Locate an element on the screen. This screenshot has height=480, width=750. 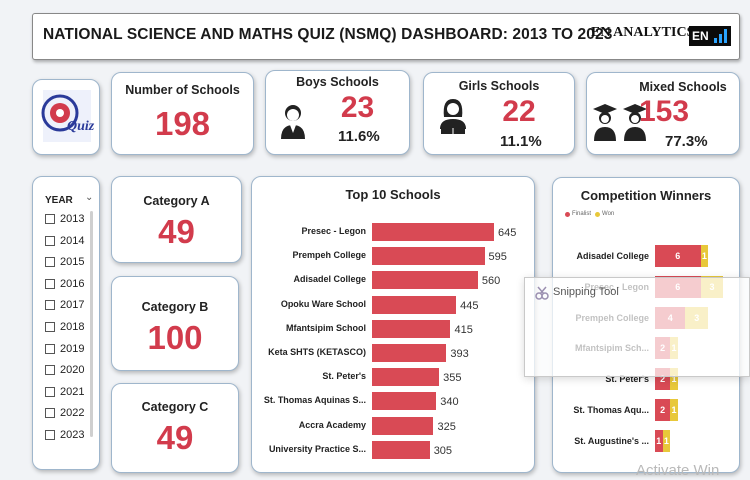
bar-category-label: Opoku Ware School is located at coordinates (323, 303).